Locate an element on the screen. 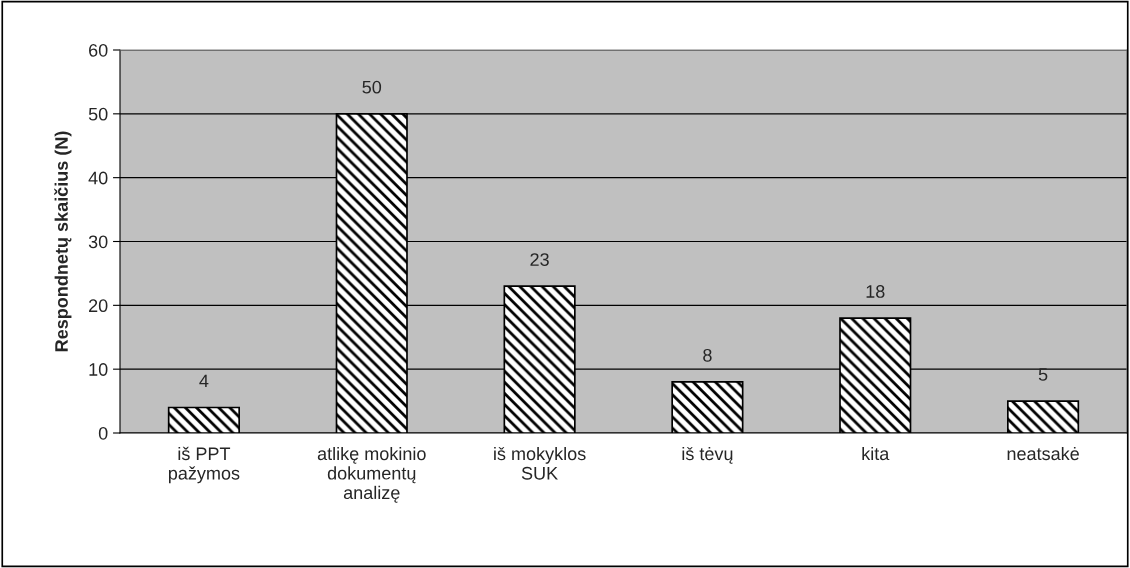 The width and height of the screenshot is (1130, 568). y-tick-label: 0 is located at coordinates (103, 433).